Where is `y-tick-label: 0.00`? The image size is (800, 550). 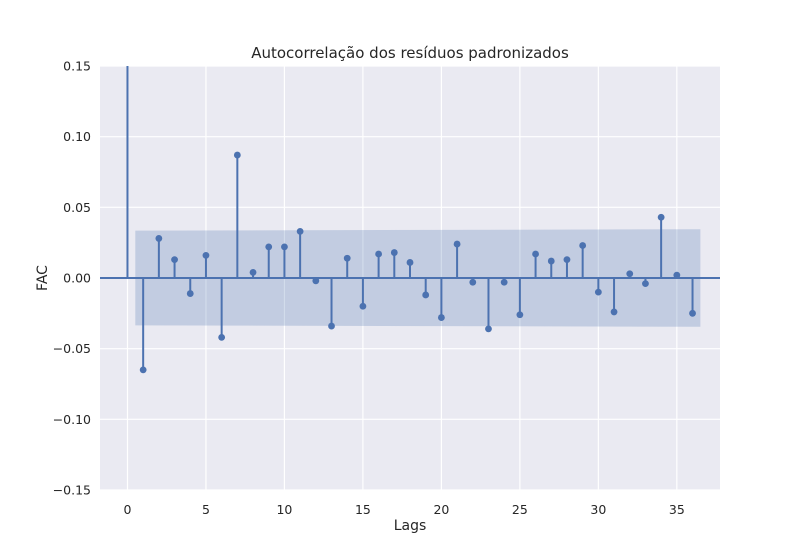
y-tick-label: 0.00 is located at coordinates (77, 278).